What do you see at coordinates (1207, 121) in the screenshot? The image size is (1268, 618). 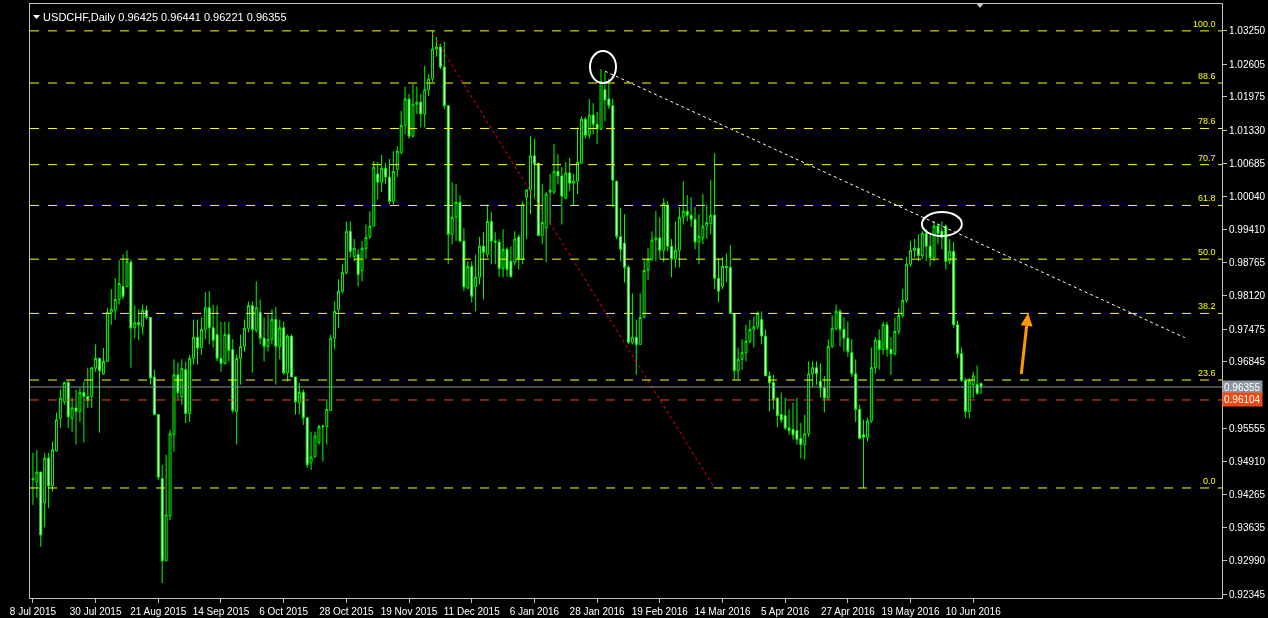 I see `annotation: 78.6` at bounding box center [1207, 121].